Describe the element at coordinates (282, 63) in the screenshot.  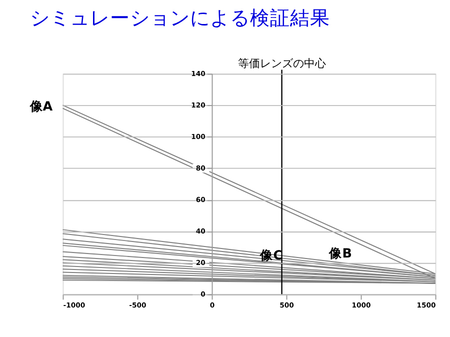
I see `ref-line-label: 等価レンズの中心` at that location.